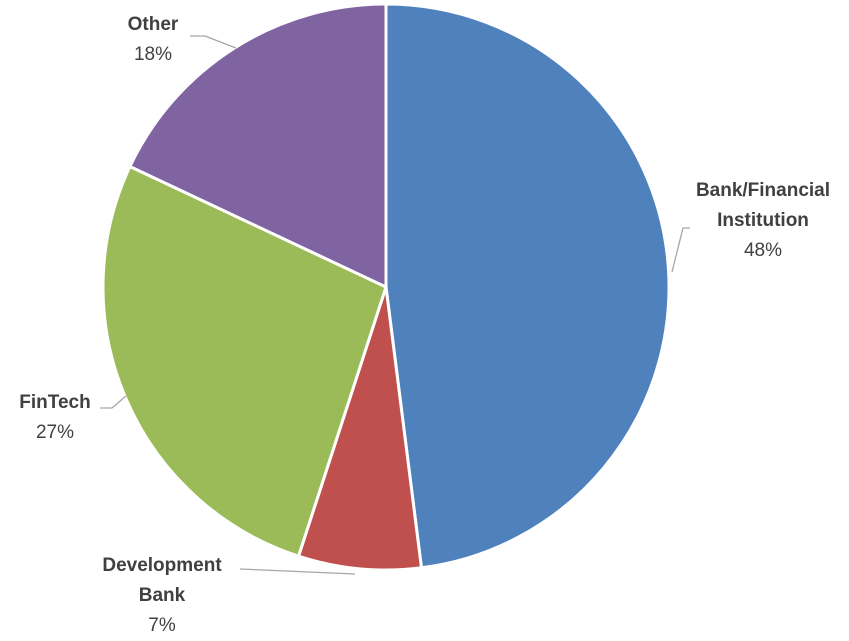 Image resolution: width=849 pixels, height=641 pixels. What do you see at coordinates (54, 417) in the screenshot?
I see `data-label-fintech: FinTech 27%` at bounding box center [54, 417].